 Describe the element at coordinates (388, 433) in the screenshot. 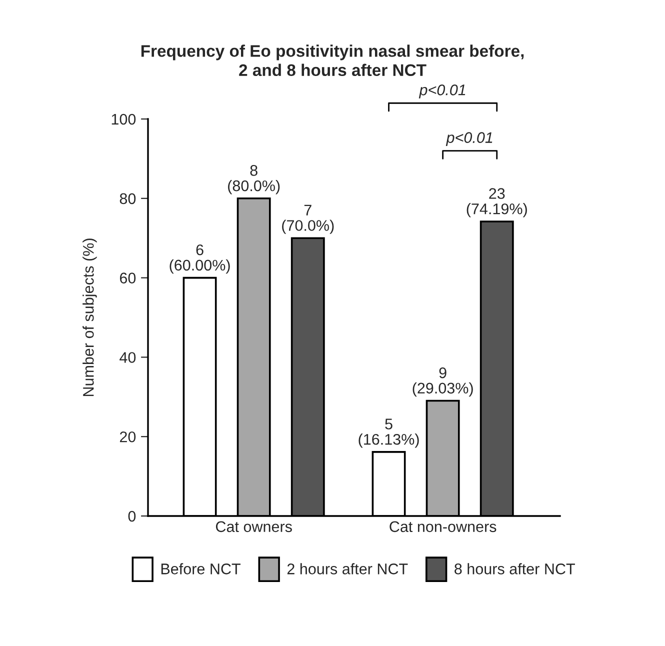

I see `data-label: 5 (16.13%)` at that location.